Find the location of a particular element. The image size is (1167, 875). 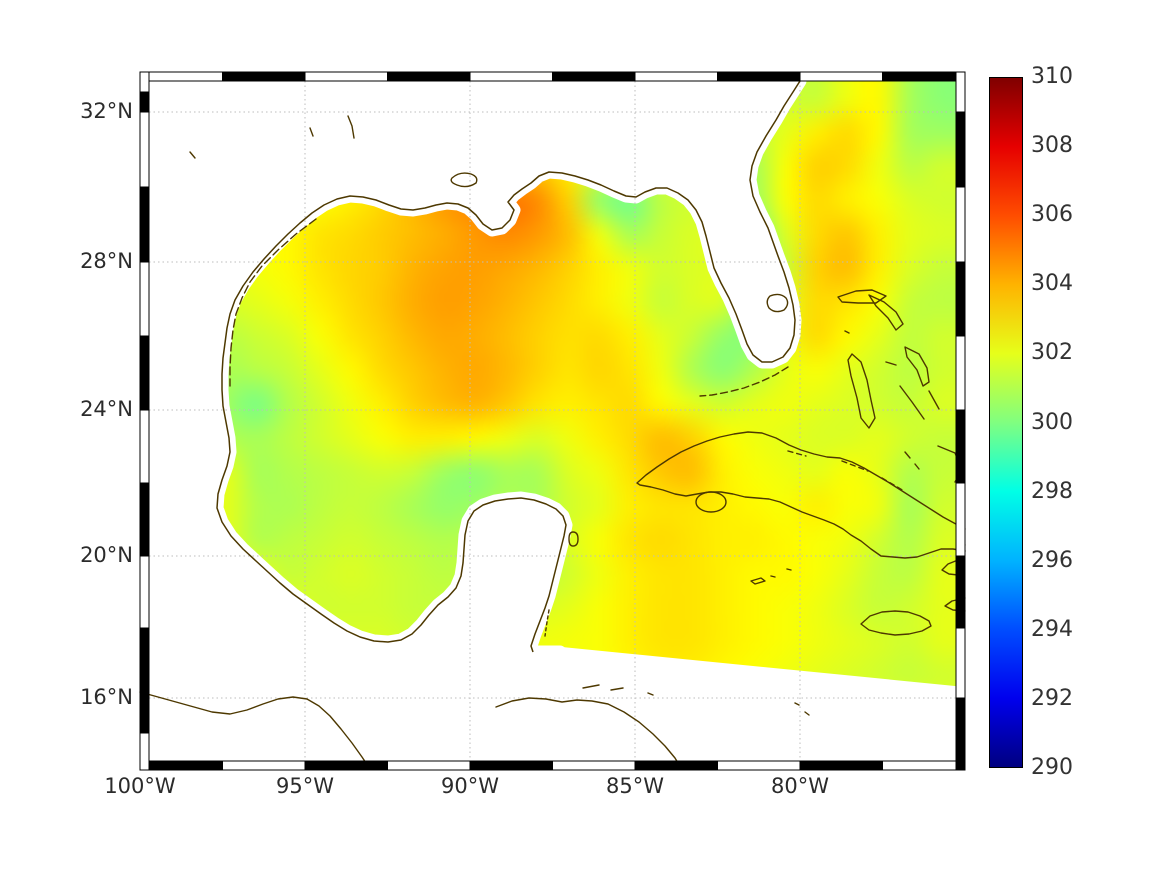

x-tick-label: 85°W is located at coordinates (635, 786).